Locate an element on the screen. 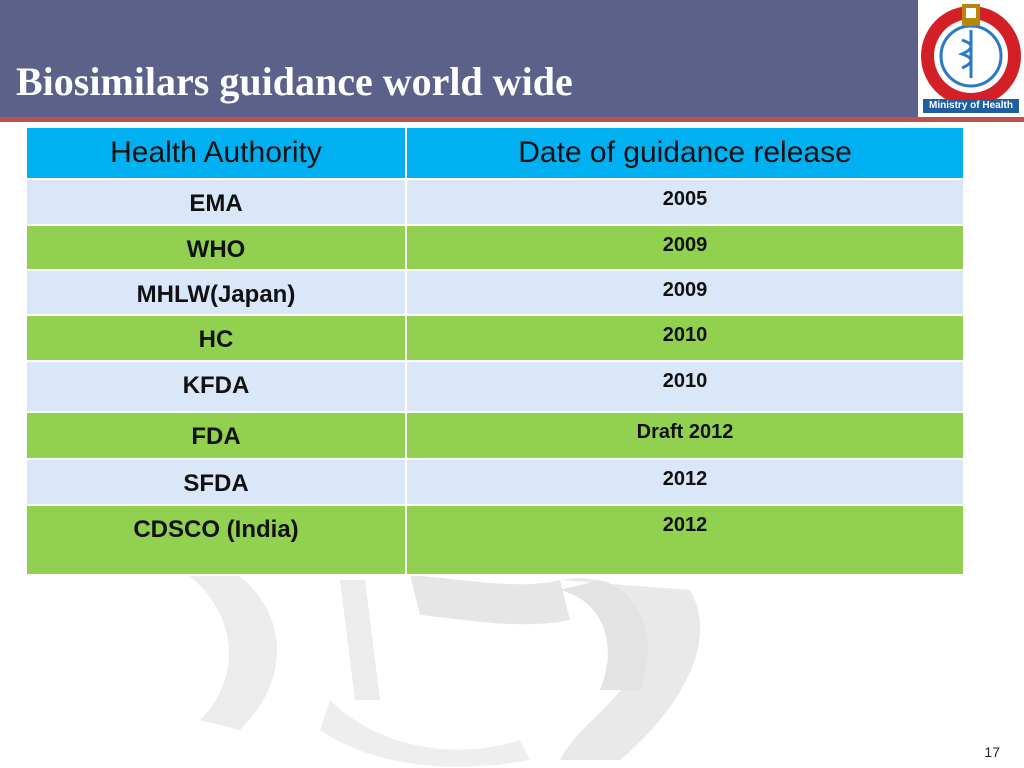  table-row: KFDA 2010 is located at coordinates (495, 386).